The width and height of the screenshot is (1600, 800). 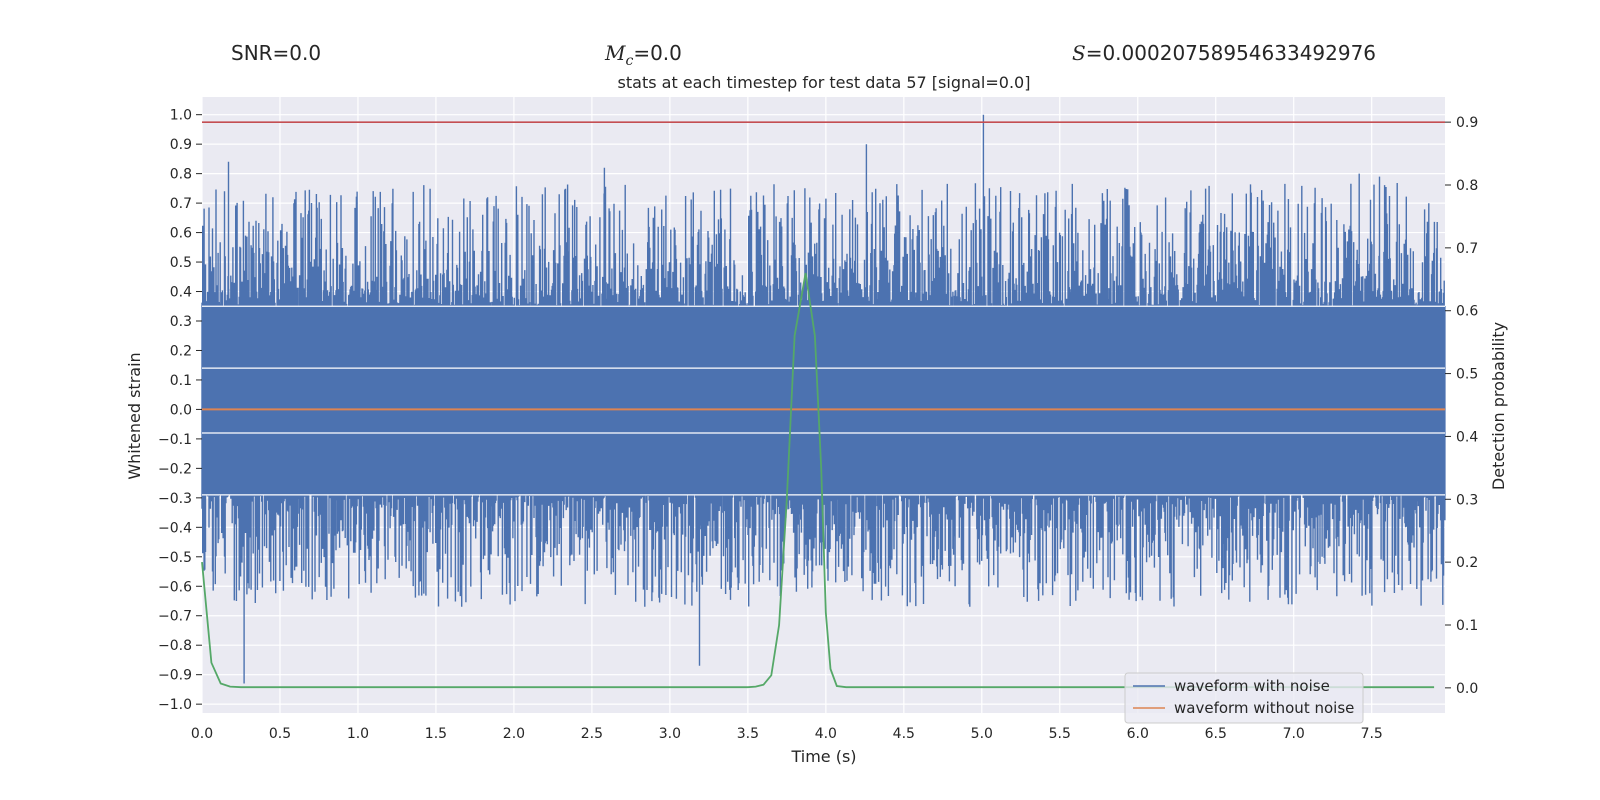 What do you see at coordinates (1467, 500) in the screenshot?
I see `y2-tick-label: 0.3` at bounding box center [1467, 500].